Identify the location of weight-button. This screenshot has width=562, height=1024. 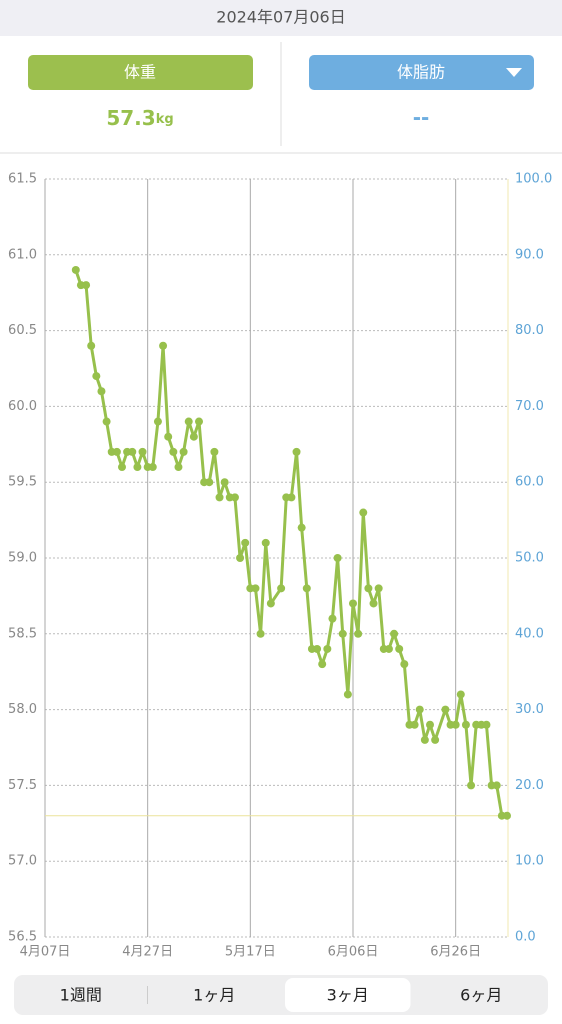
(140, 72).